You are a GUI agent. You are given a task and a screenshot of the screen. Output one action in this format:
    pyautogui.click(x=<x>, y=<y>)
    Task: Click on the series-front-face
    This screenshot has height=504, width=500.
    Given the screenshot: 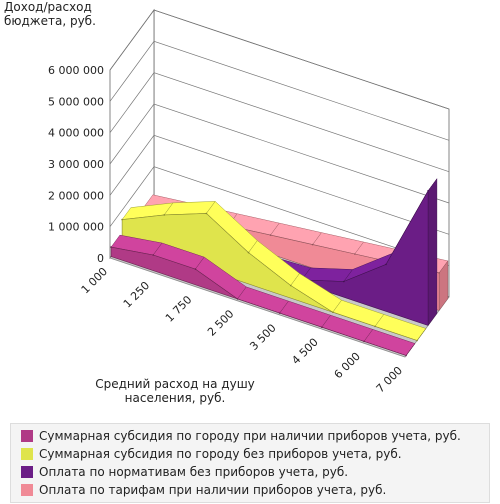 What is the action you would take?
    pyautogui.click(x=258, y=301)
    